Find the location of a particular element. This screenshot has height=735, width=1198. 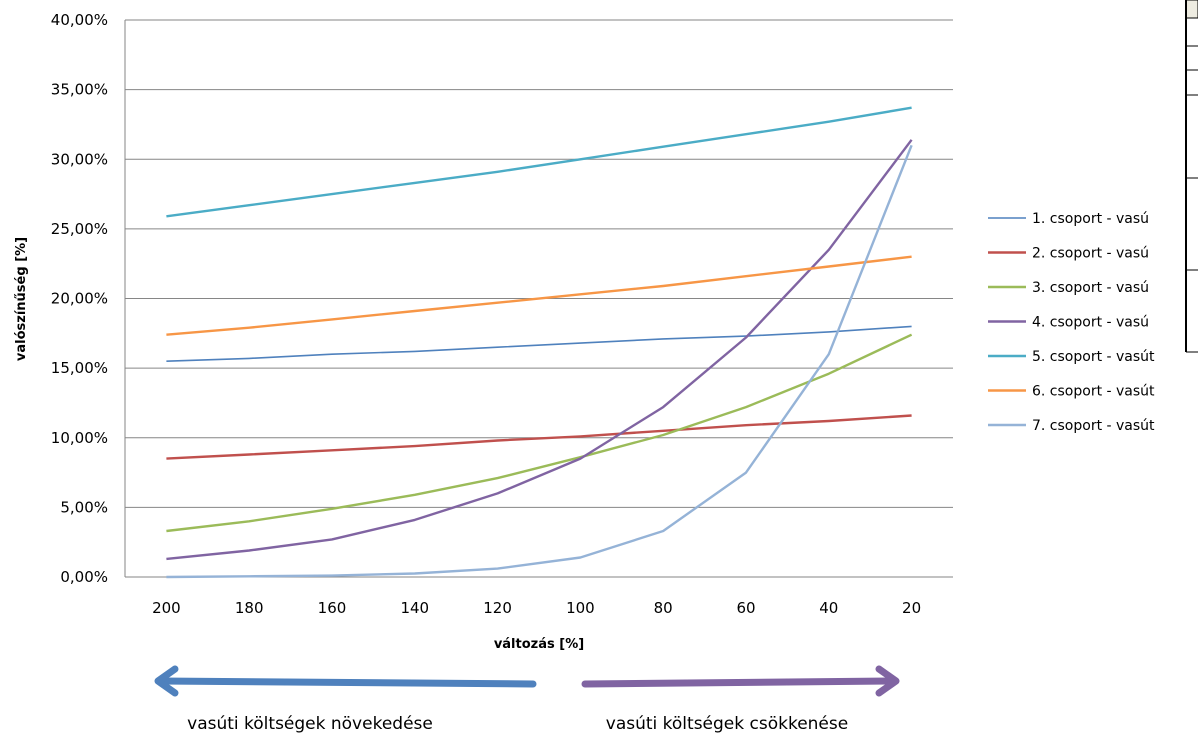

y-tick-label: 30,00% is located at coordinates (79, 159).